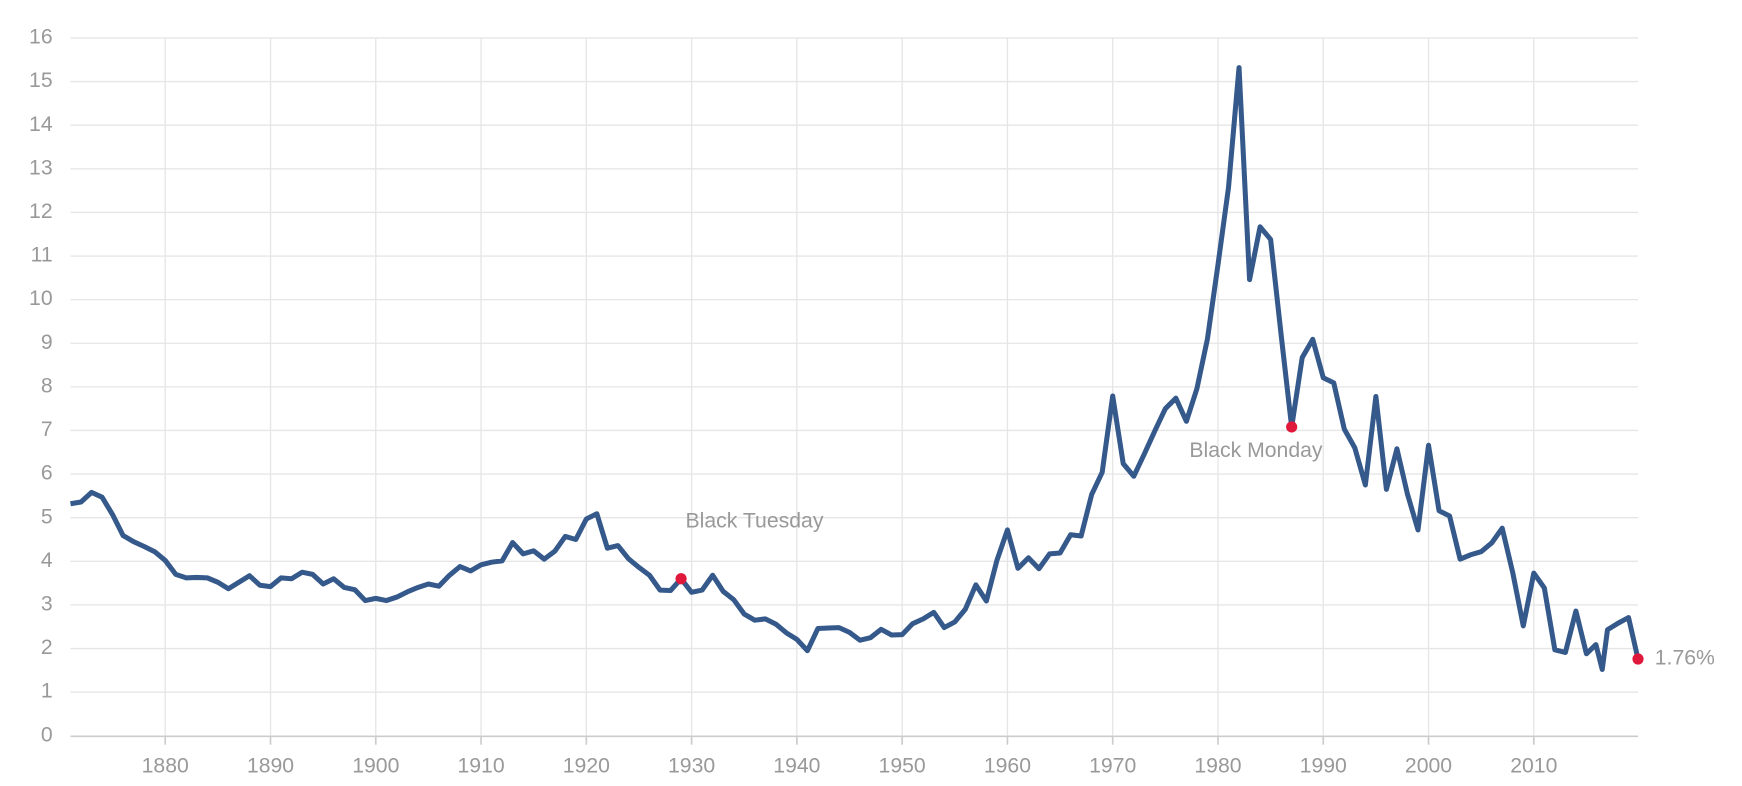 This screenshot has height=786, width=1742. What do you see at coordinates (1428, 766) in the screenshot?
I see `x-tick-label: 2000` at bounding box center [1428, 766].